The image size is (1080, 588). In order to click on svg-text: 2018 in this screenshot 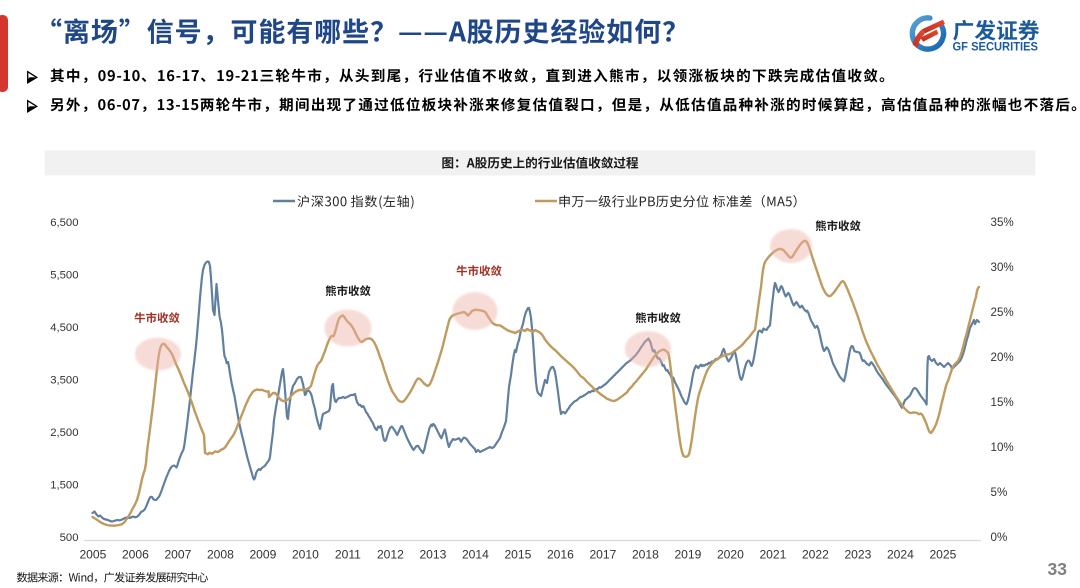, I will do `click(645, 555)`.